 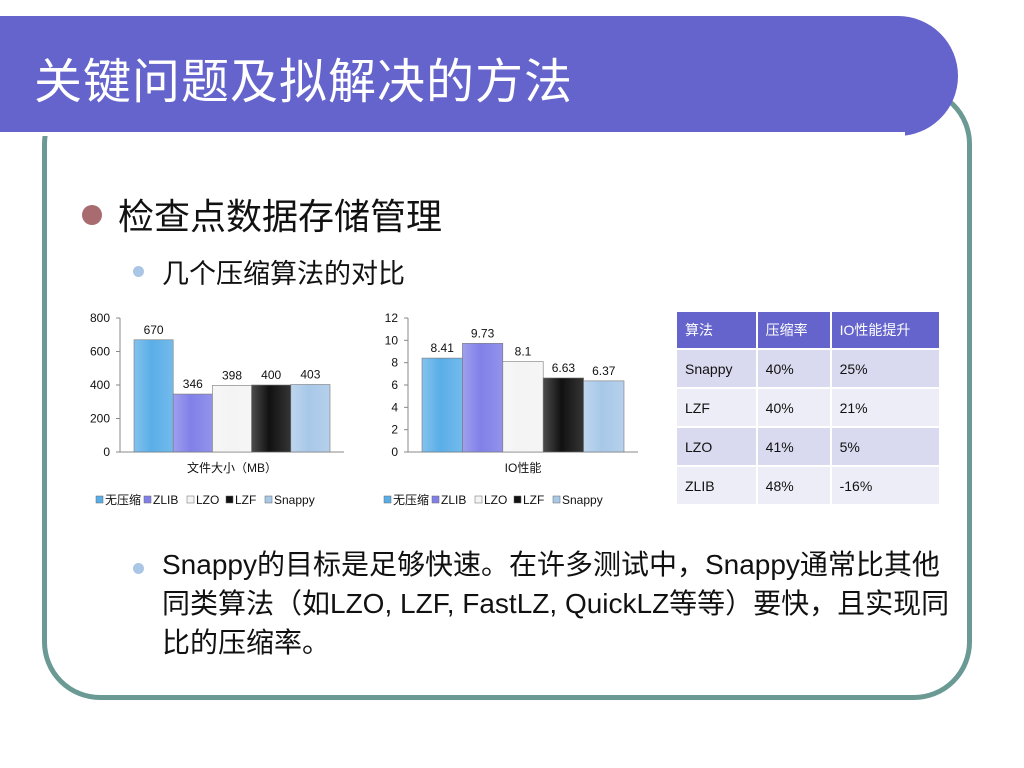 I want to click on table-row: ZLIB 48% -16%, so click(x=808, y=485).